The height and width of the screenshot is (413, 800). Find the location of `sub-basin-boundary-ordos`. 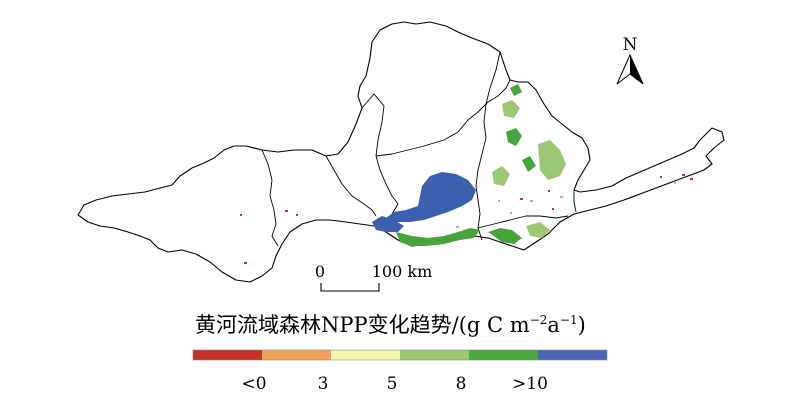

sub-basin-boundary-ordos is located at coordinates (380, 149).